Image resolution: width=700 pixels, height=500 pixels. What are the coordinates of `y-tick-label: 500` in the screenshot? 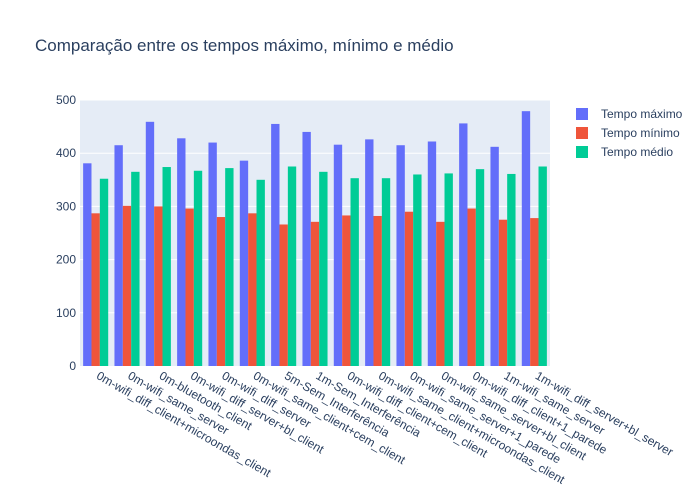 It's located at (66, 100).